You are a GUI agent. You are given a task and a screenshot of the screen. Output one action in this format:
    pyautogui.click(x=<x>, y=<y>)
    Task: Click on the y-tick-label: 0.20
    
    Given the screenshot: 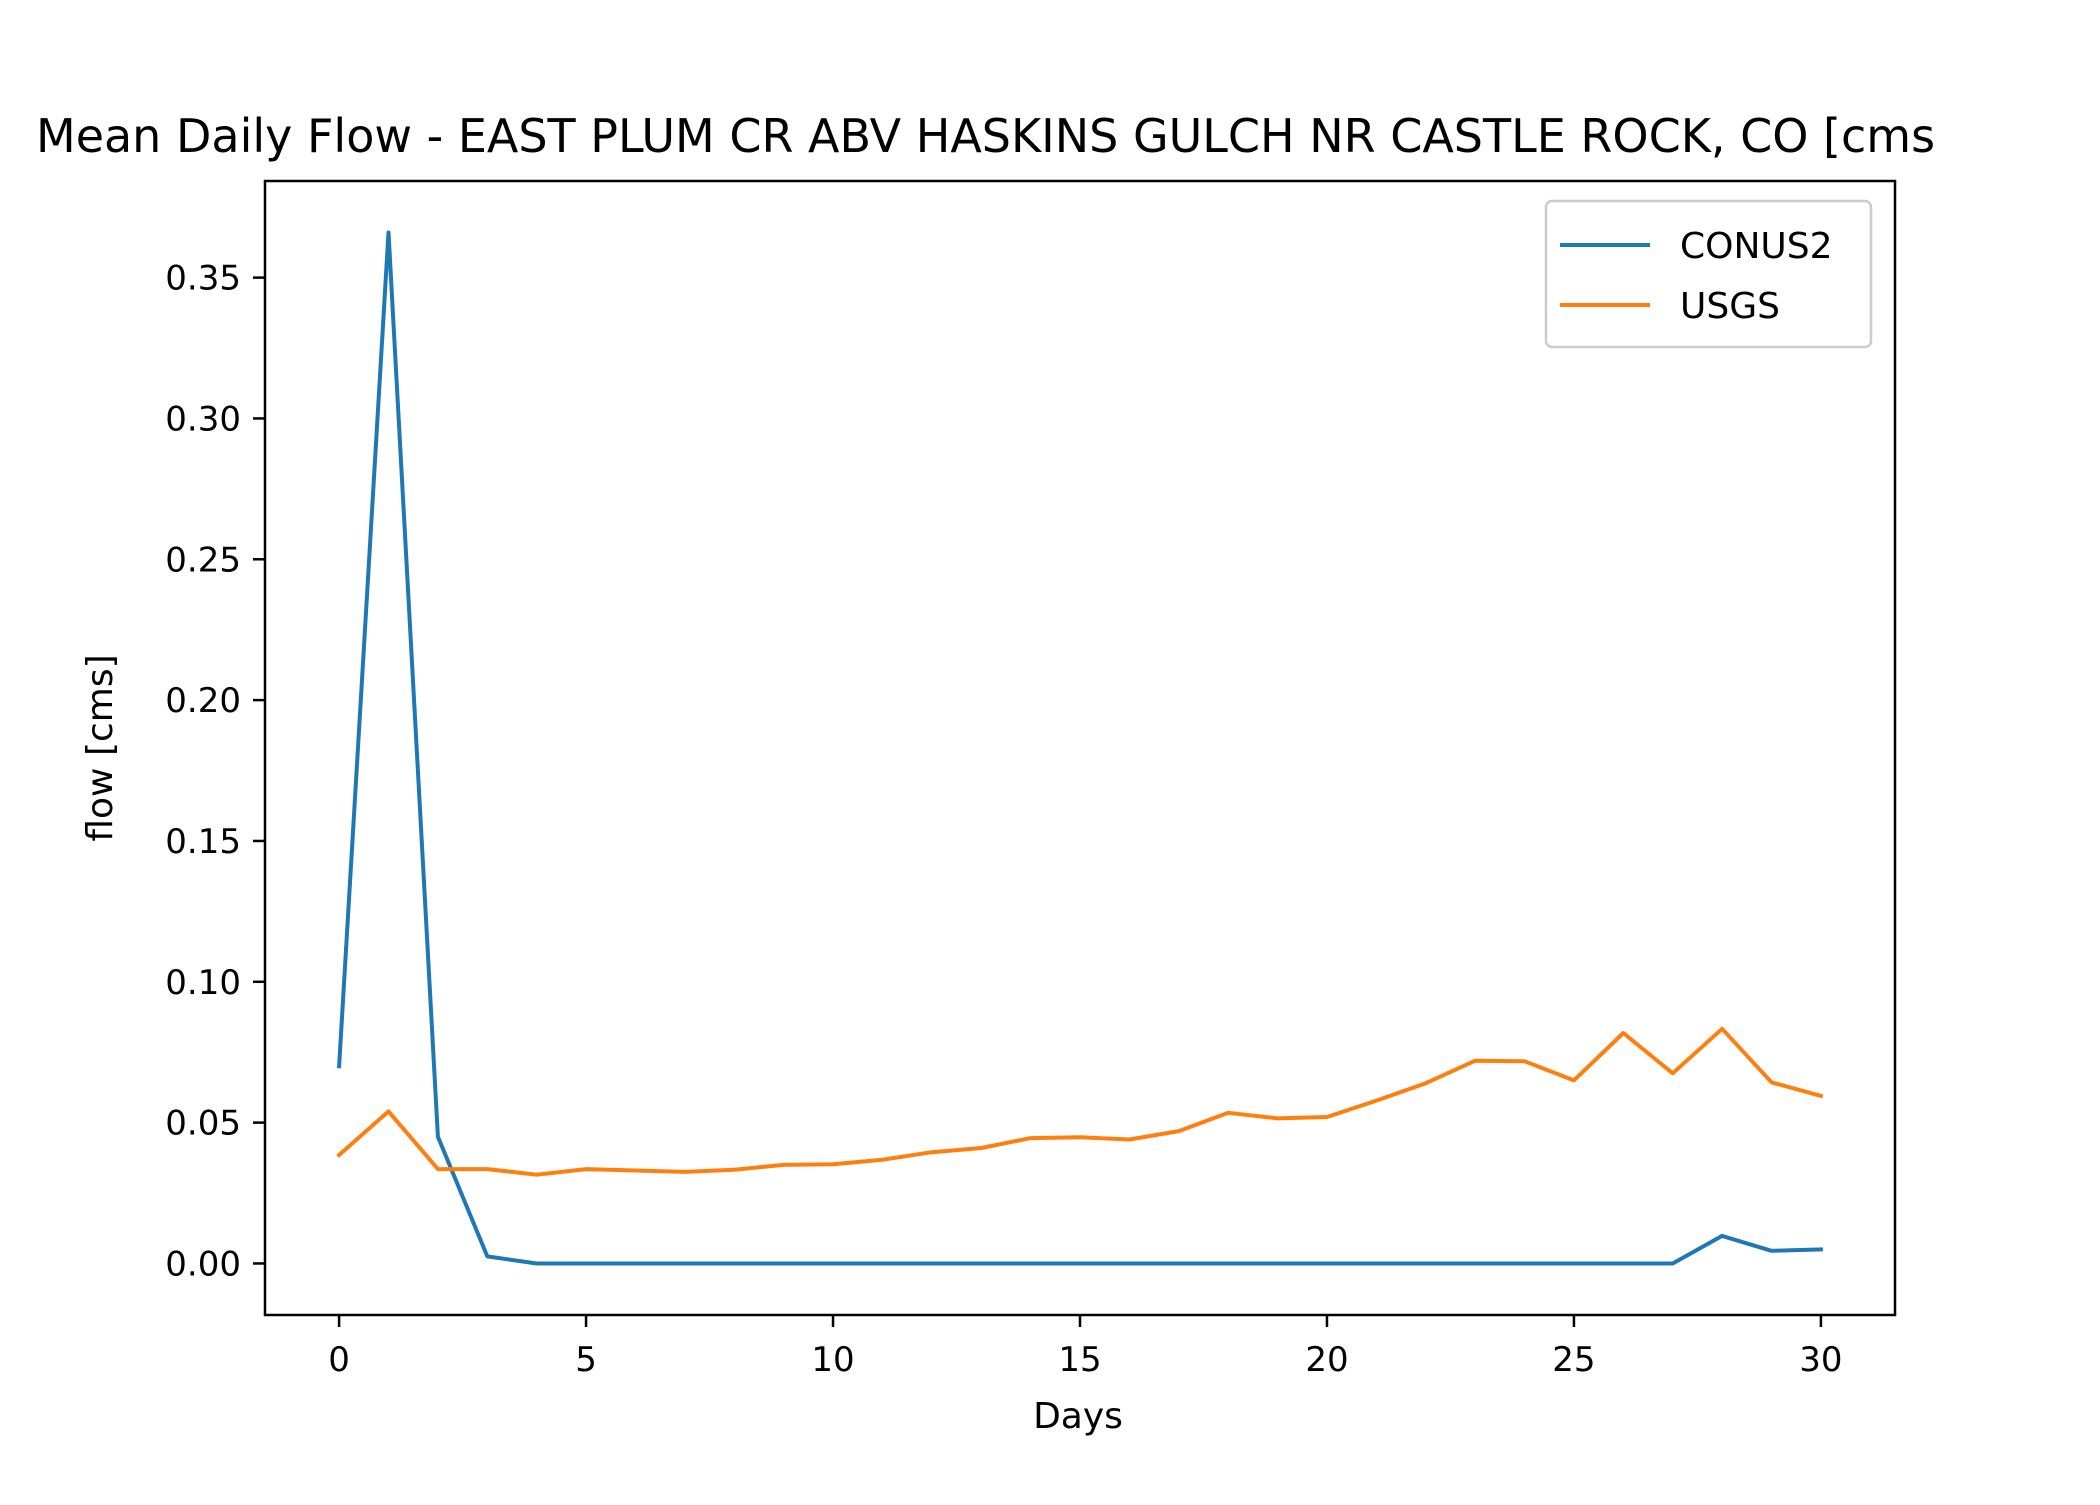 What is the action you would take?
    pyautogui.click(x=203, y=701)
    